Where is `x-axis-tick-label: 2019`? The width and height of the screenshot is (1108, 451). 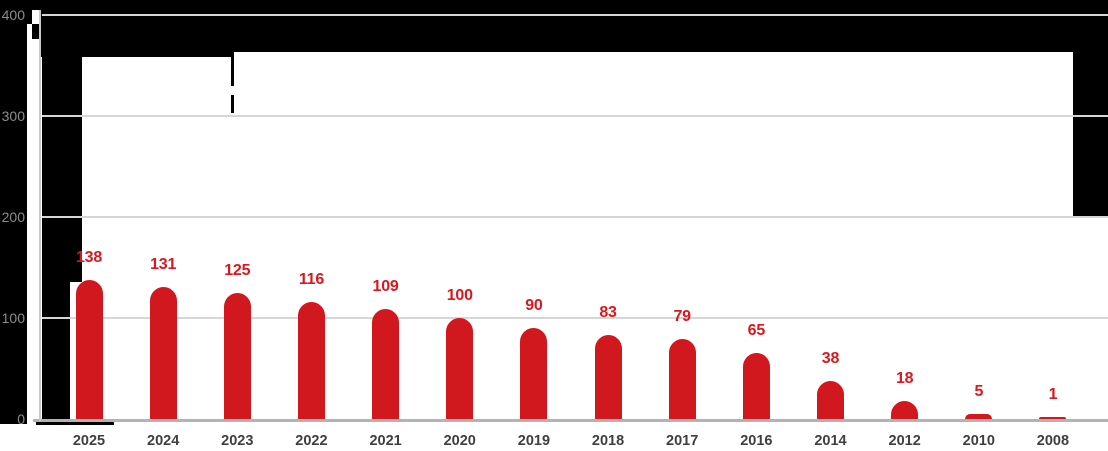
x-axis-tick-label: 2019 is located at coordinates (534, 441).